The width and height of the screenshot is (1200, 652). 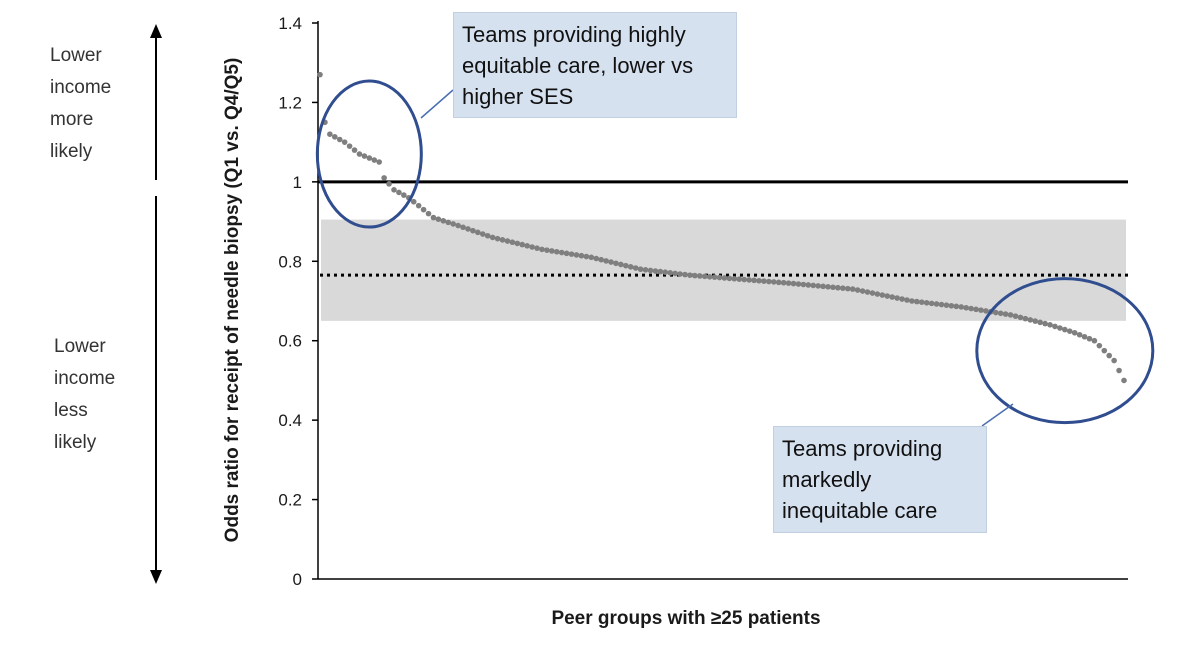 I want to click on y-tick-label: 0.6, so click(x=290, y=341).